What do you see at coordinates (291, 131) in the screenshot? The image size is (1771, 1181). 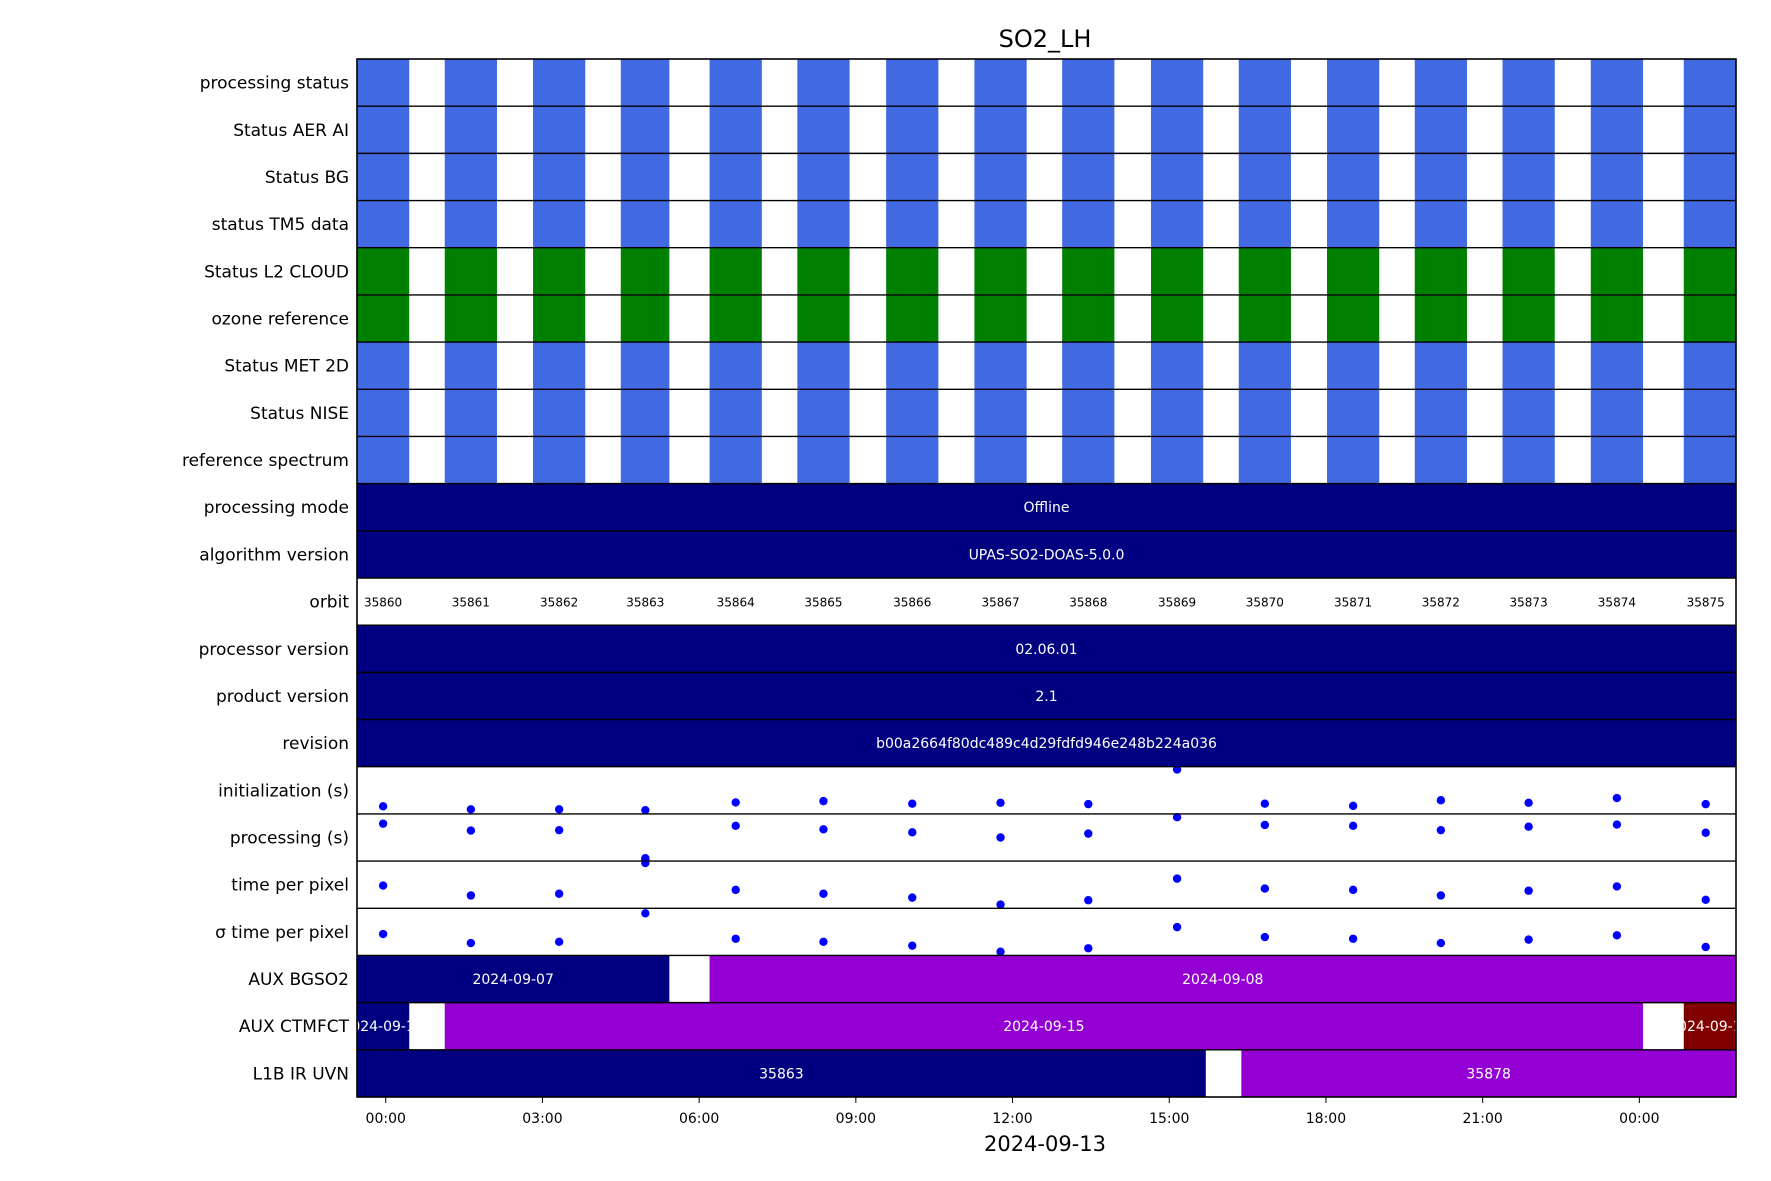 I see `row-label: Status AER AI` at bounding box center [291, 131].